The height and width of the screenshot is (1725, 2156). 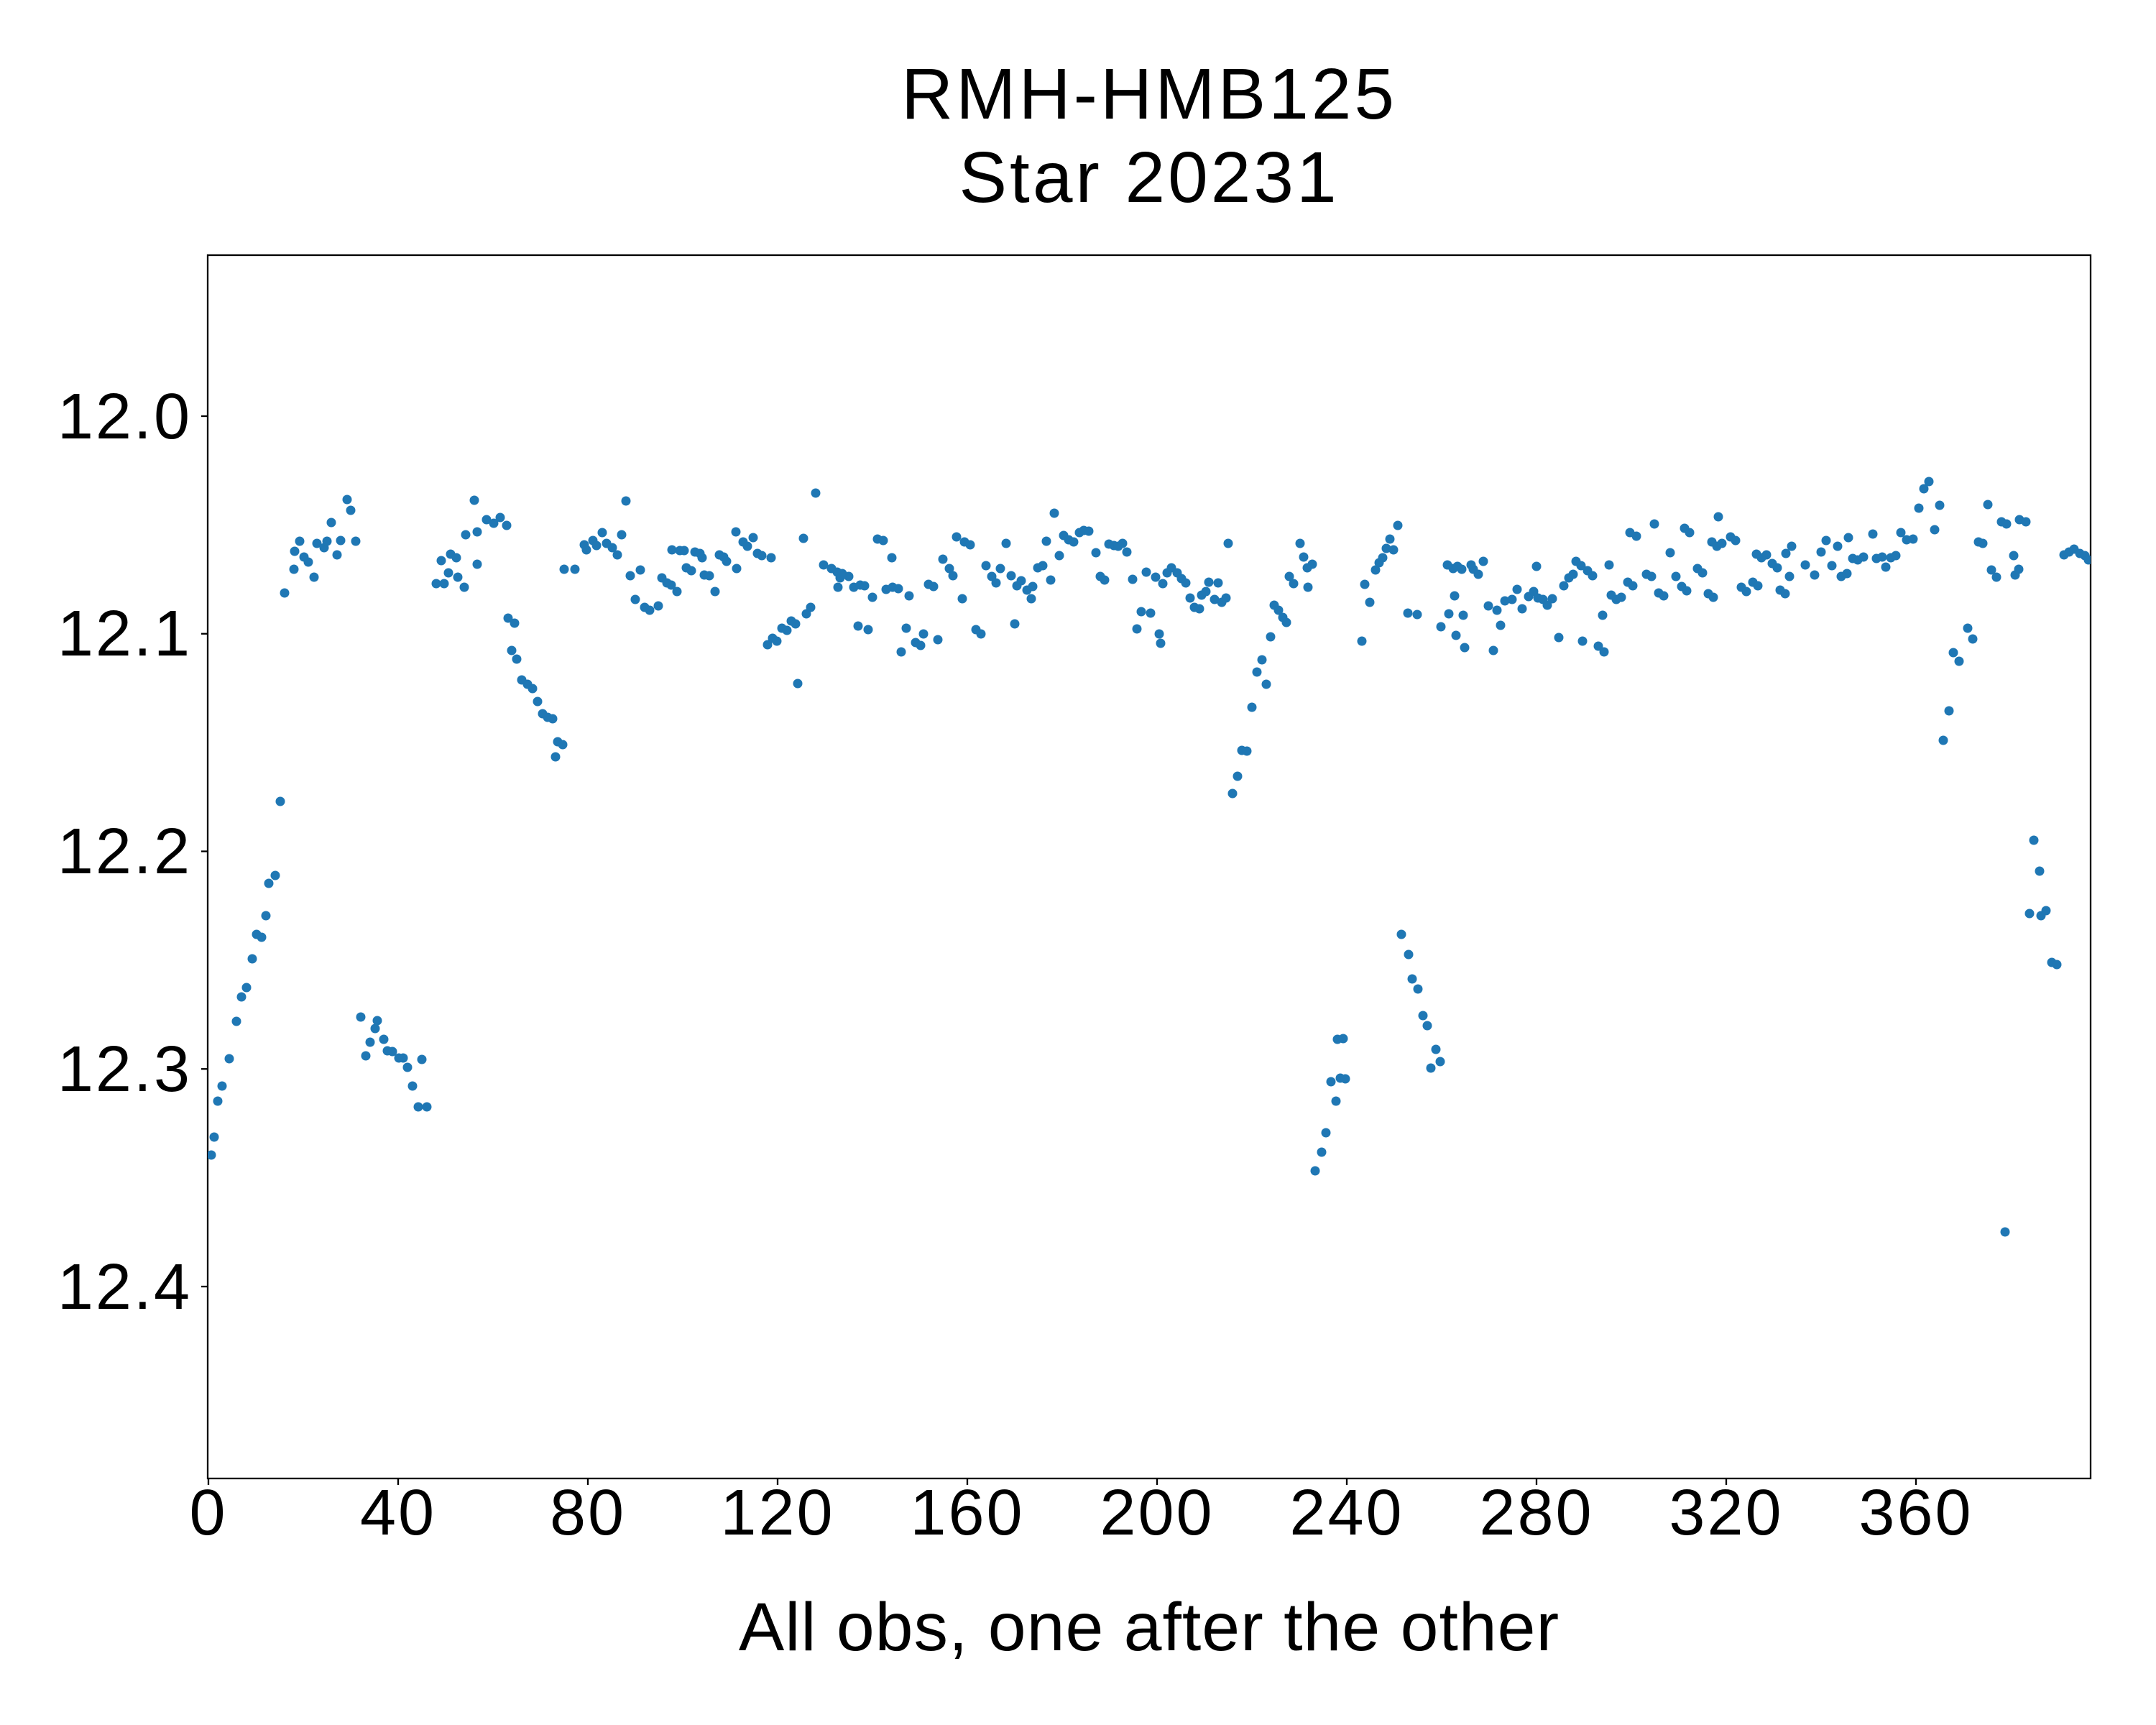 What do you see at coordinates (1536, 1513) in the screenshot?
I see `svg-text: 280` at bounding box center [1536, 1513].